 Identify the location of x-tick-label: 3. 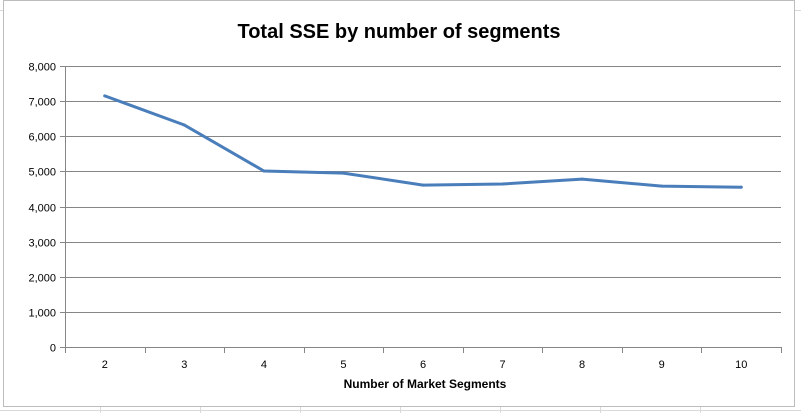
(184, 365).